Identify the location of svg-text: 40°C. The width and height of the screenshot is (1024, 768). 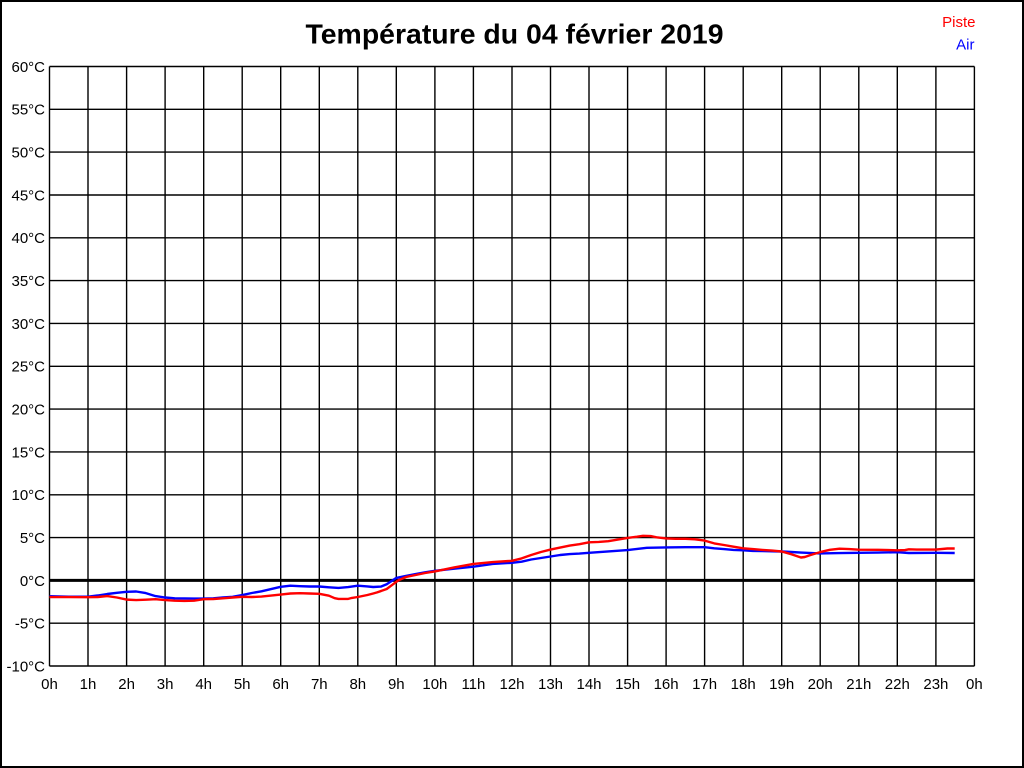
(28, 238).